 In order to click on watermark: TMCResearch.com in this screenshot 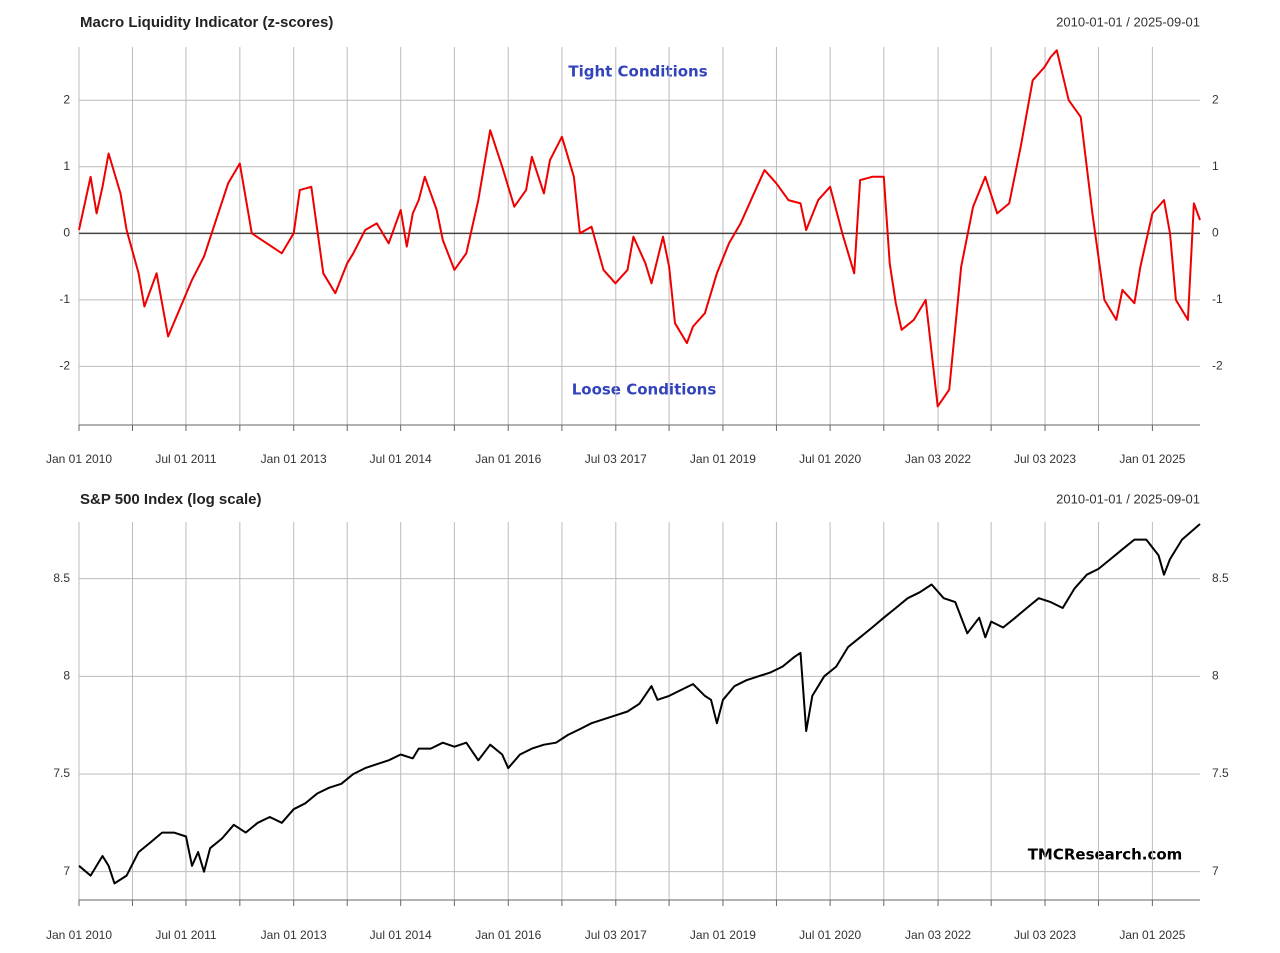, I will do `click(1105, 855)`.